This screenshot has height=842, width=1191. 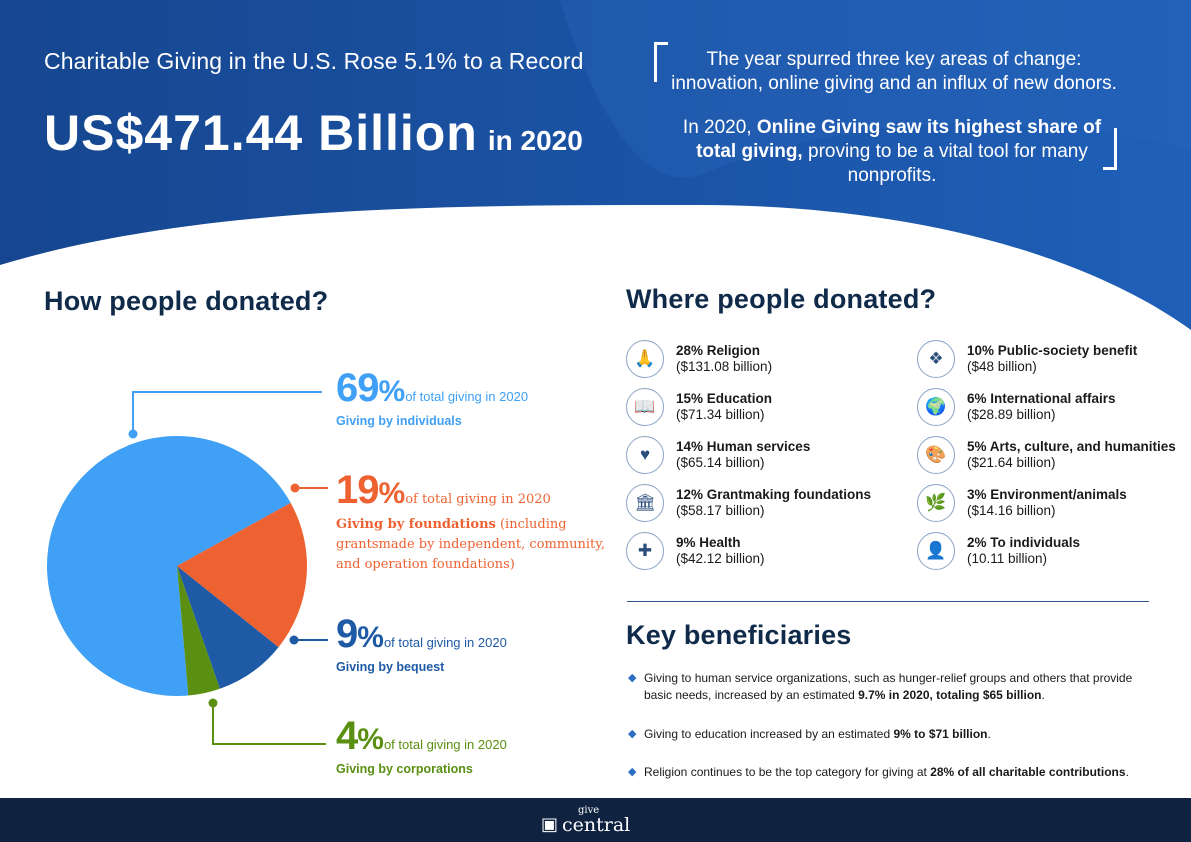 I want to click on total-amount: US$471.44 Billion in 2020, so click(x=313, y=133).